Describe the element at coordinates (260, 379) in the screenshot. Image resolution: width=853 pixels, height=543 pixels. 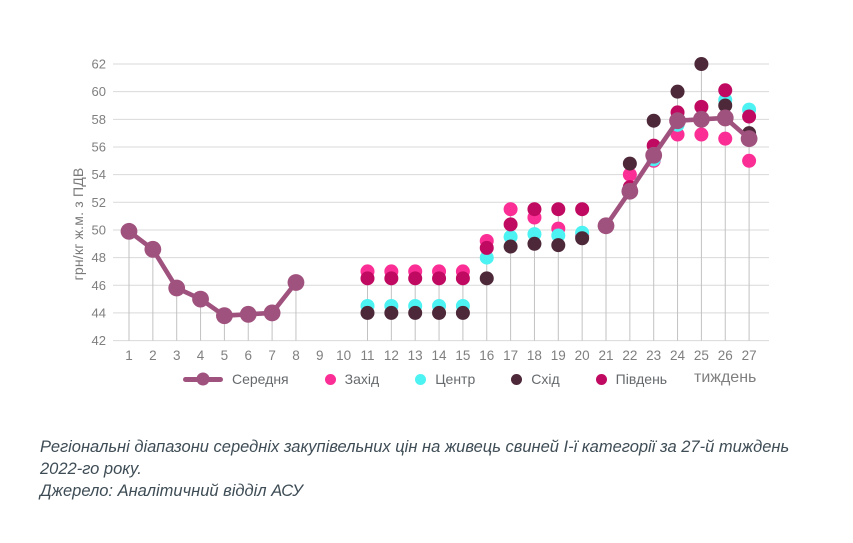
I see `legend-label-serednya: Середня` at that location.